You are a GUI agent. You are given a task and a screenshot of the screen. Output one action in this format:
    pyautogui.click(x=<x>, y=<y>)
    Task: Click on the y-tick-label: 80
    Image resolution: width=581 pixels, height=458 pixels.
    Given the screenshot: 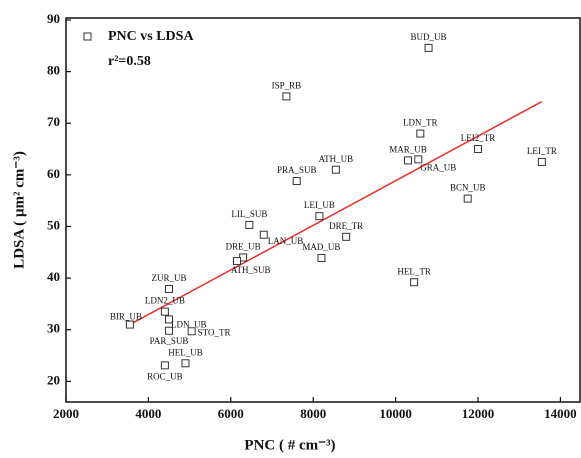 What is the action you would take?
    pyautogui.click(x=53, y=70)
    